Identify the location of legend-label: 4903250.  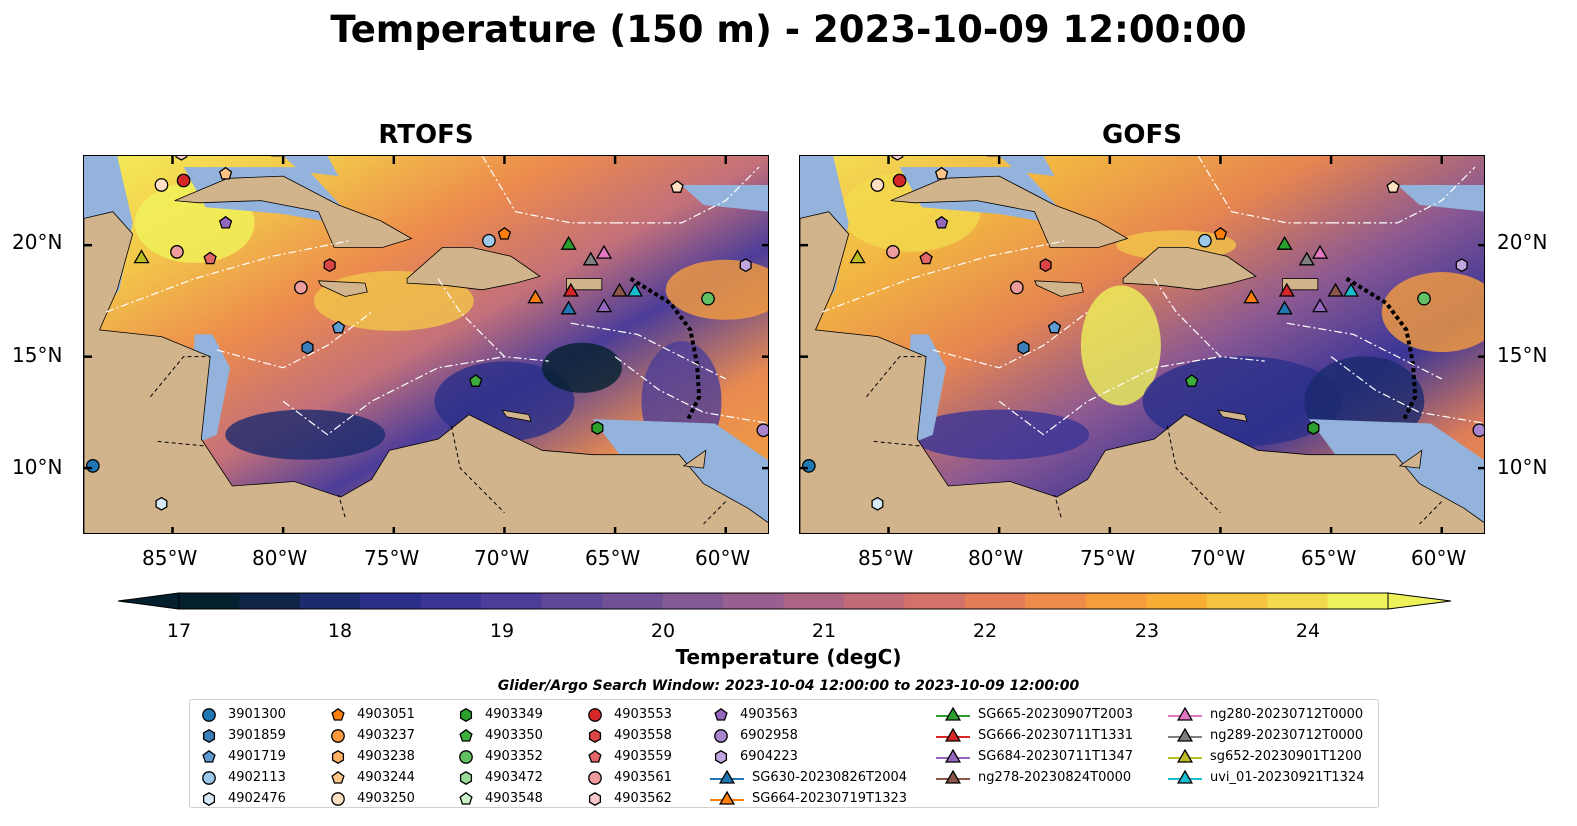
(386, 798).